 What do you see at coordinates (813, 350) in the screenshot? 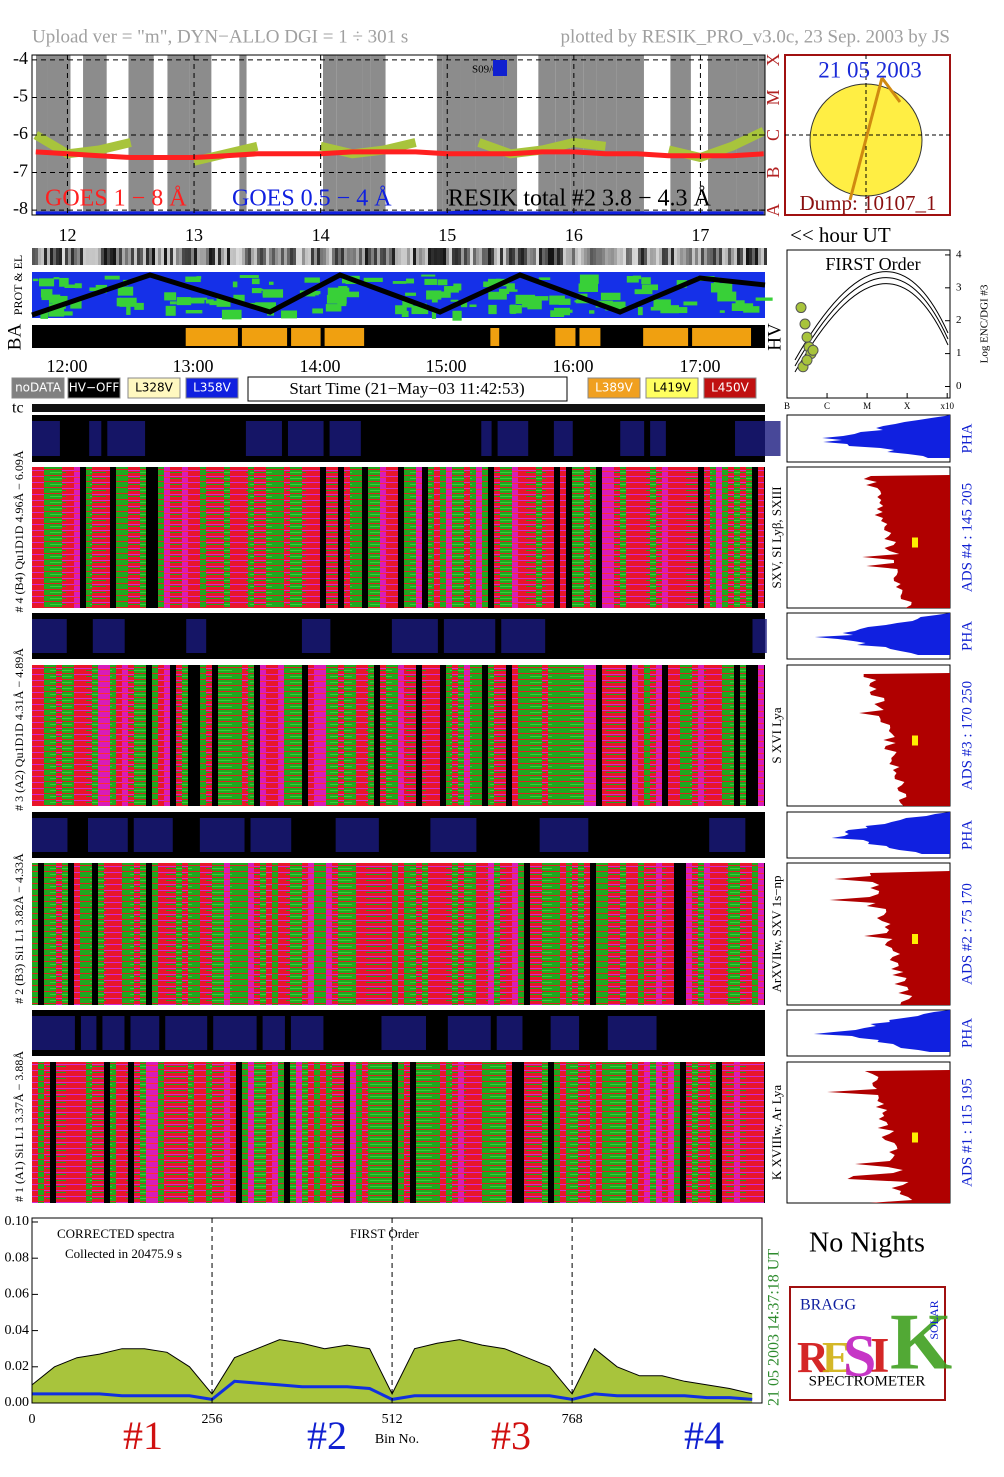
I see `scatter-point` at bounding box center [813, 350].